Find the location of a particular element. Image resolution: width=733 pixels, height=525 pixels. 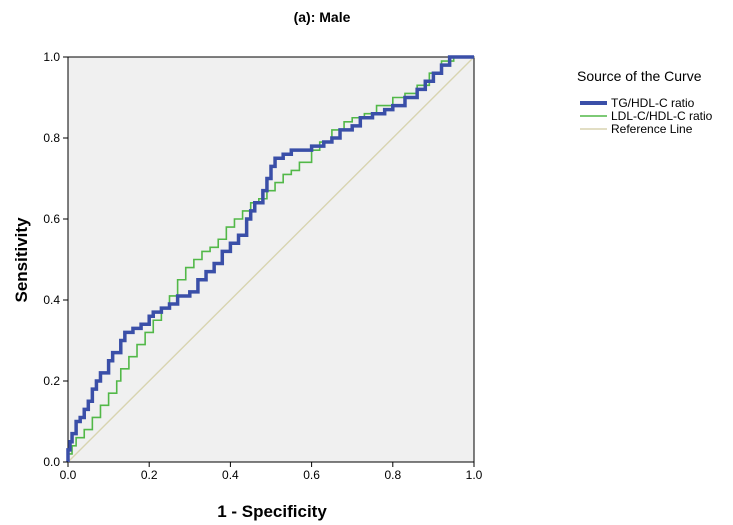

y-tick-label: 0.2 is located at coordinates (51, 381).